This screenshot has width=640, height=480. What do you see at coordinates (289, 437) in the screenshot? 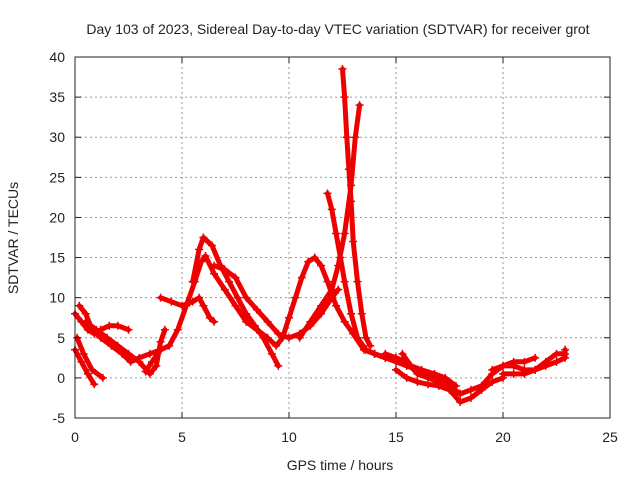
I see `x-tick-label: 10` at bounding box center [289, 437].